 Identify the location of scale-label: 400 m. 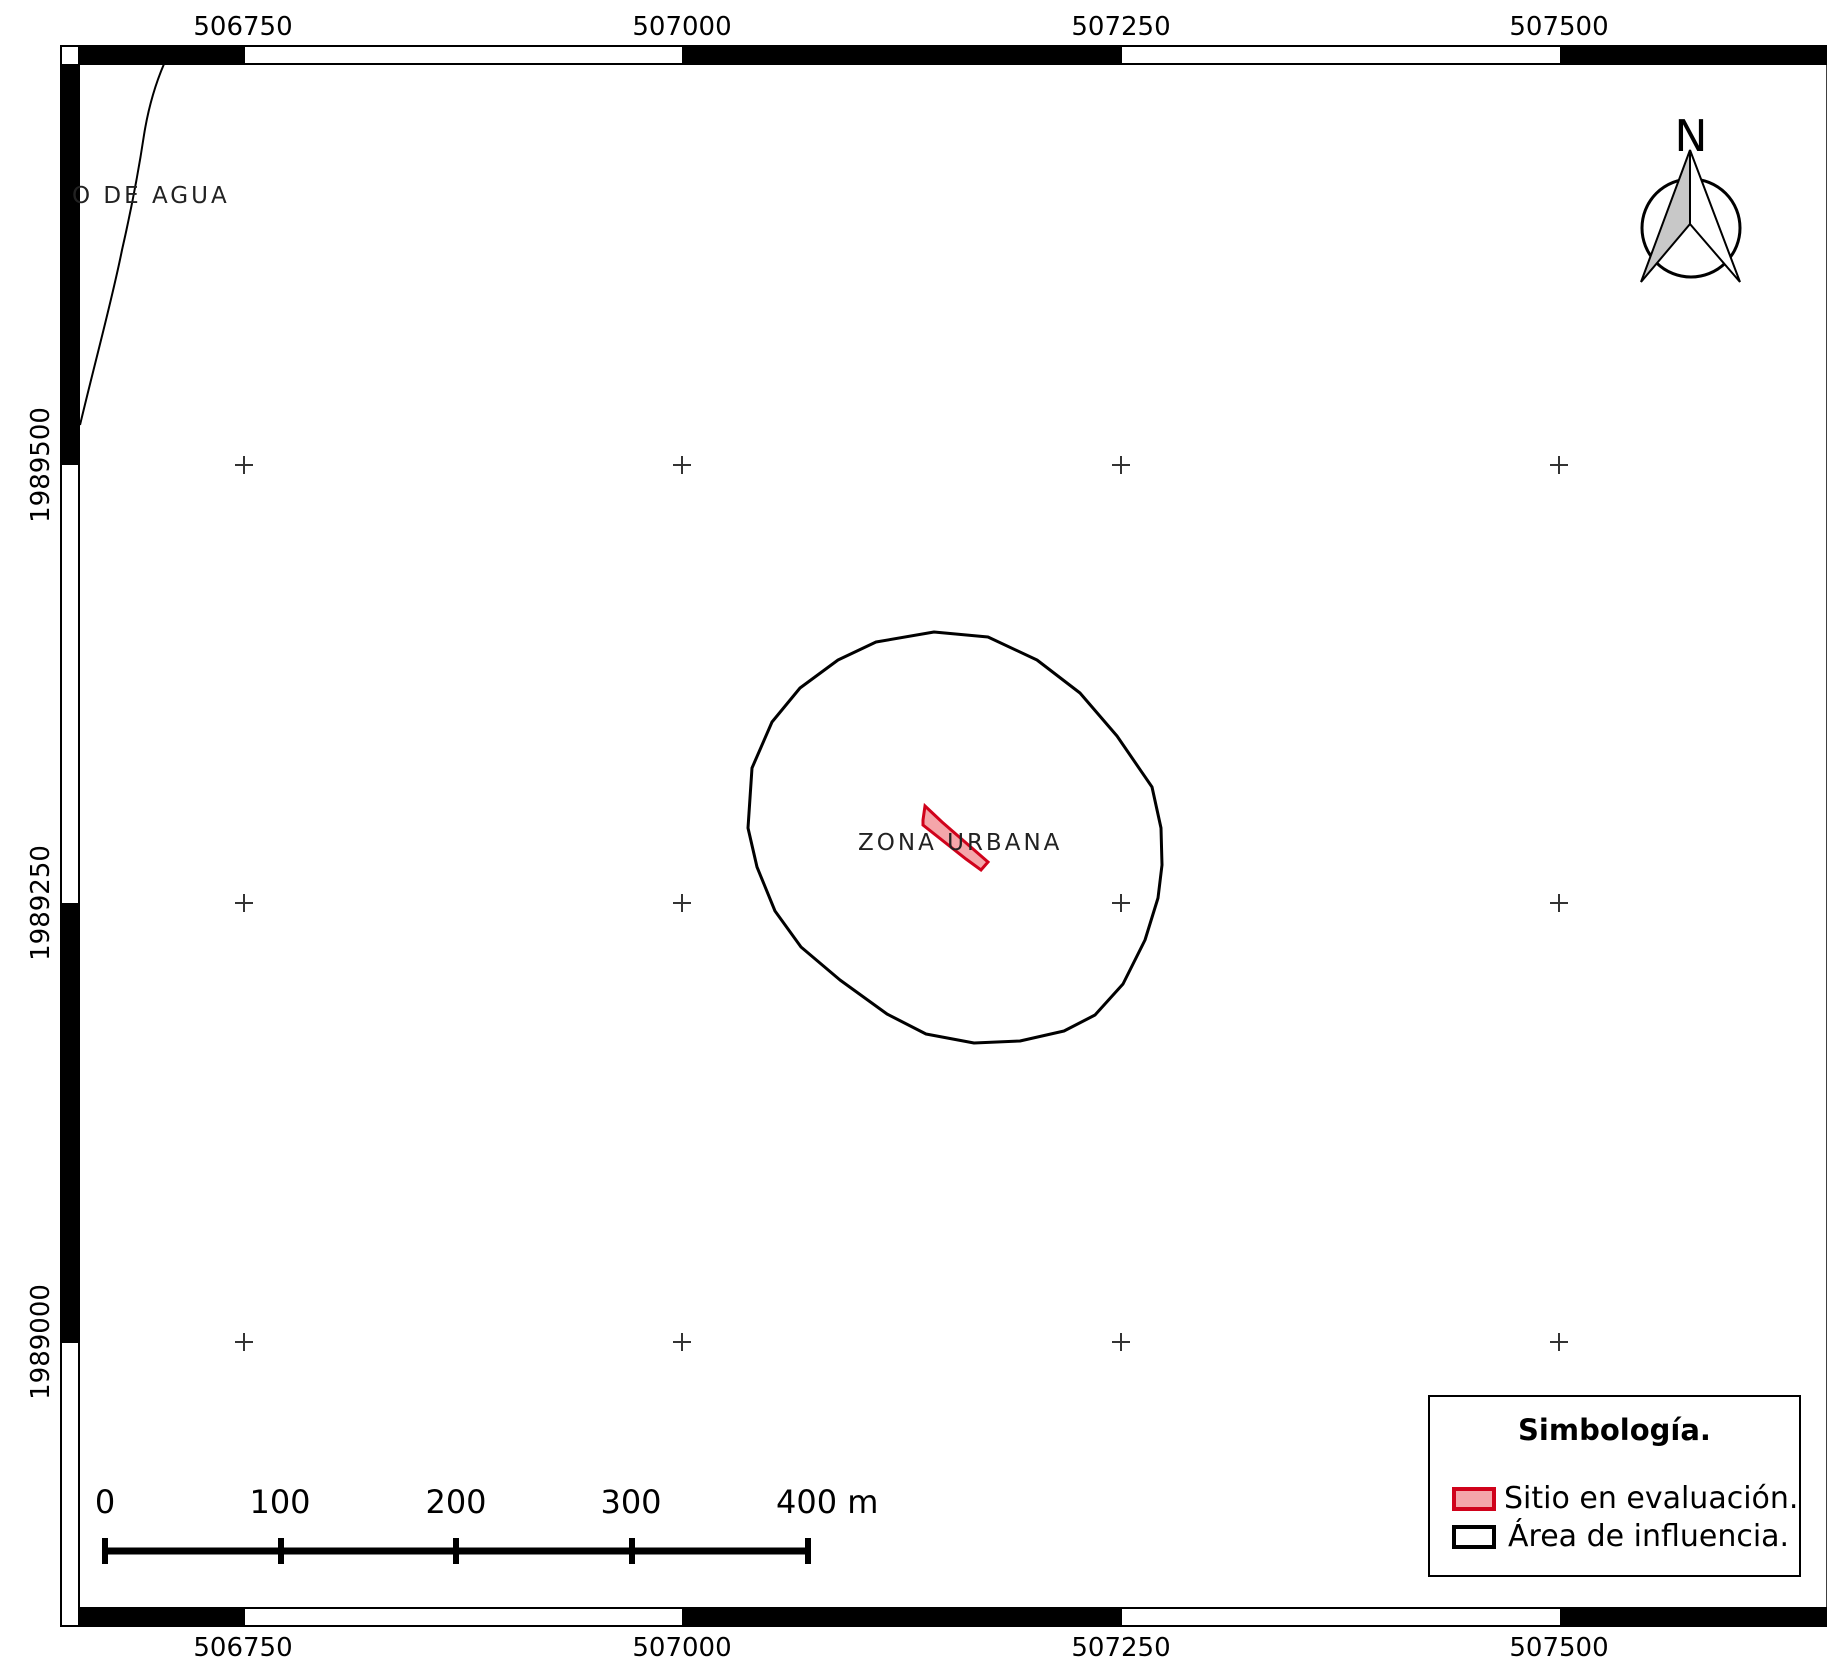
(827, 1502).